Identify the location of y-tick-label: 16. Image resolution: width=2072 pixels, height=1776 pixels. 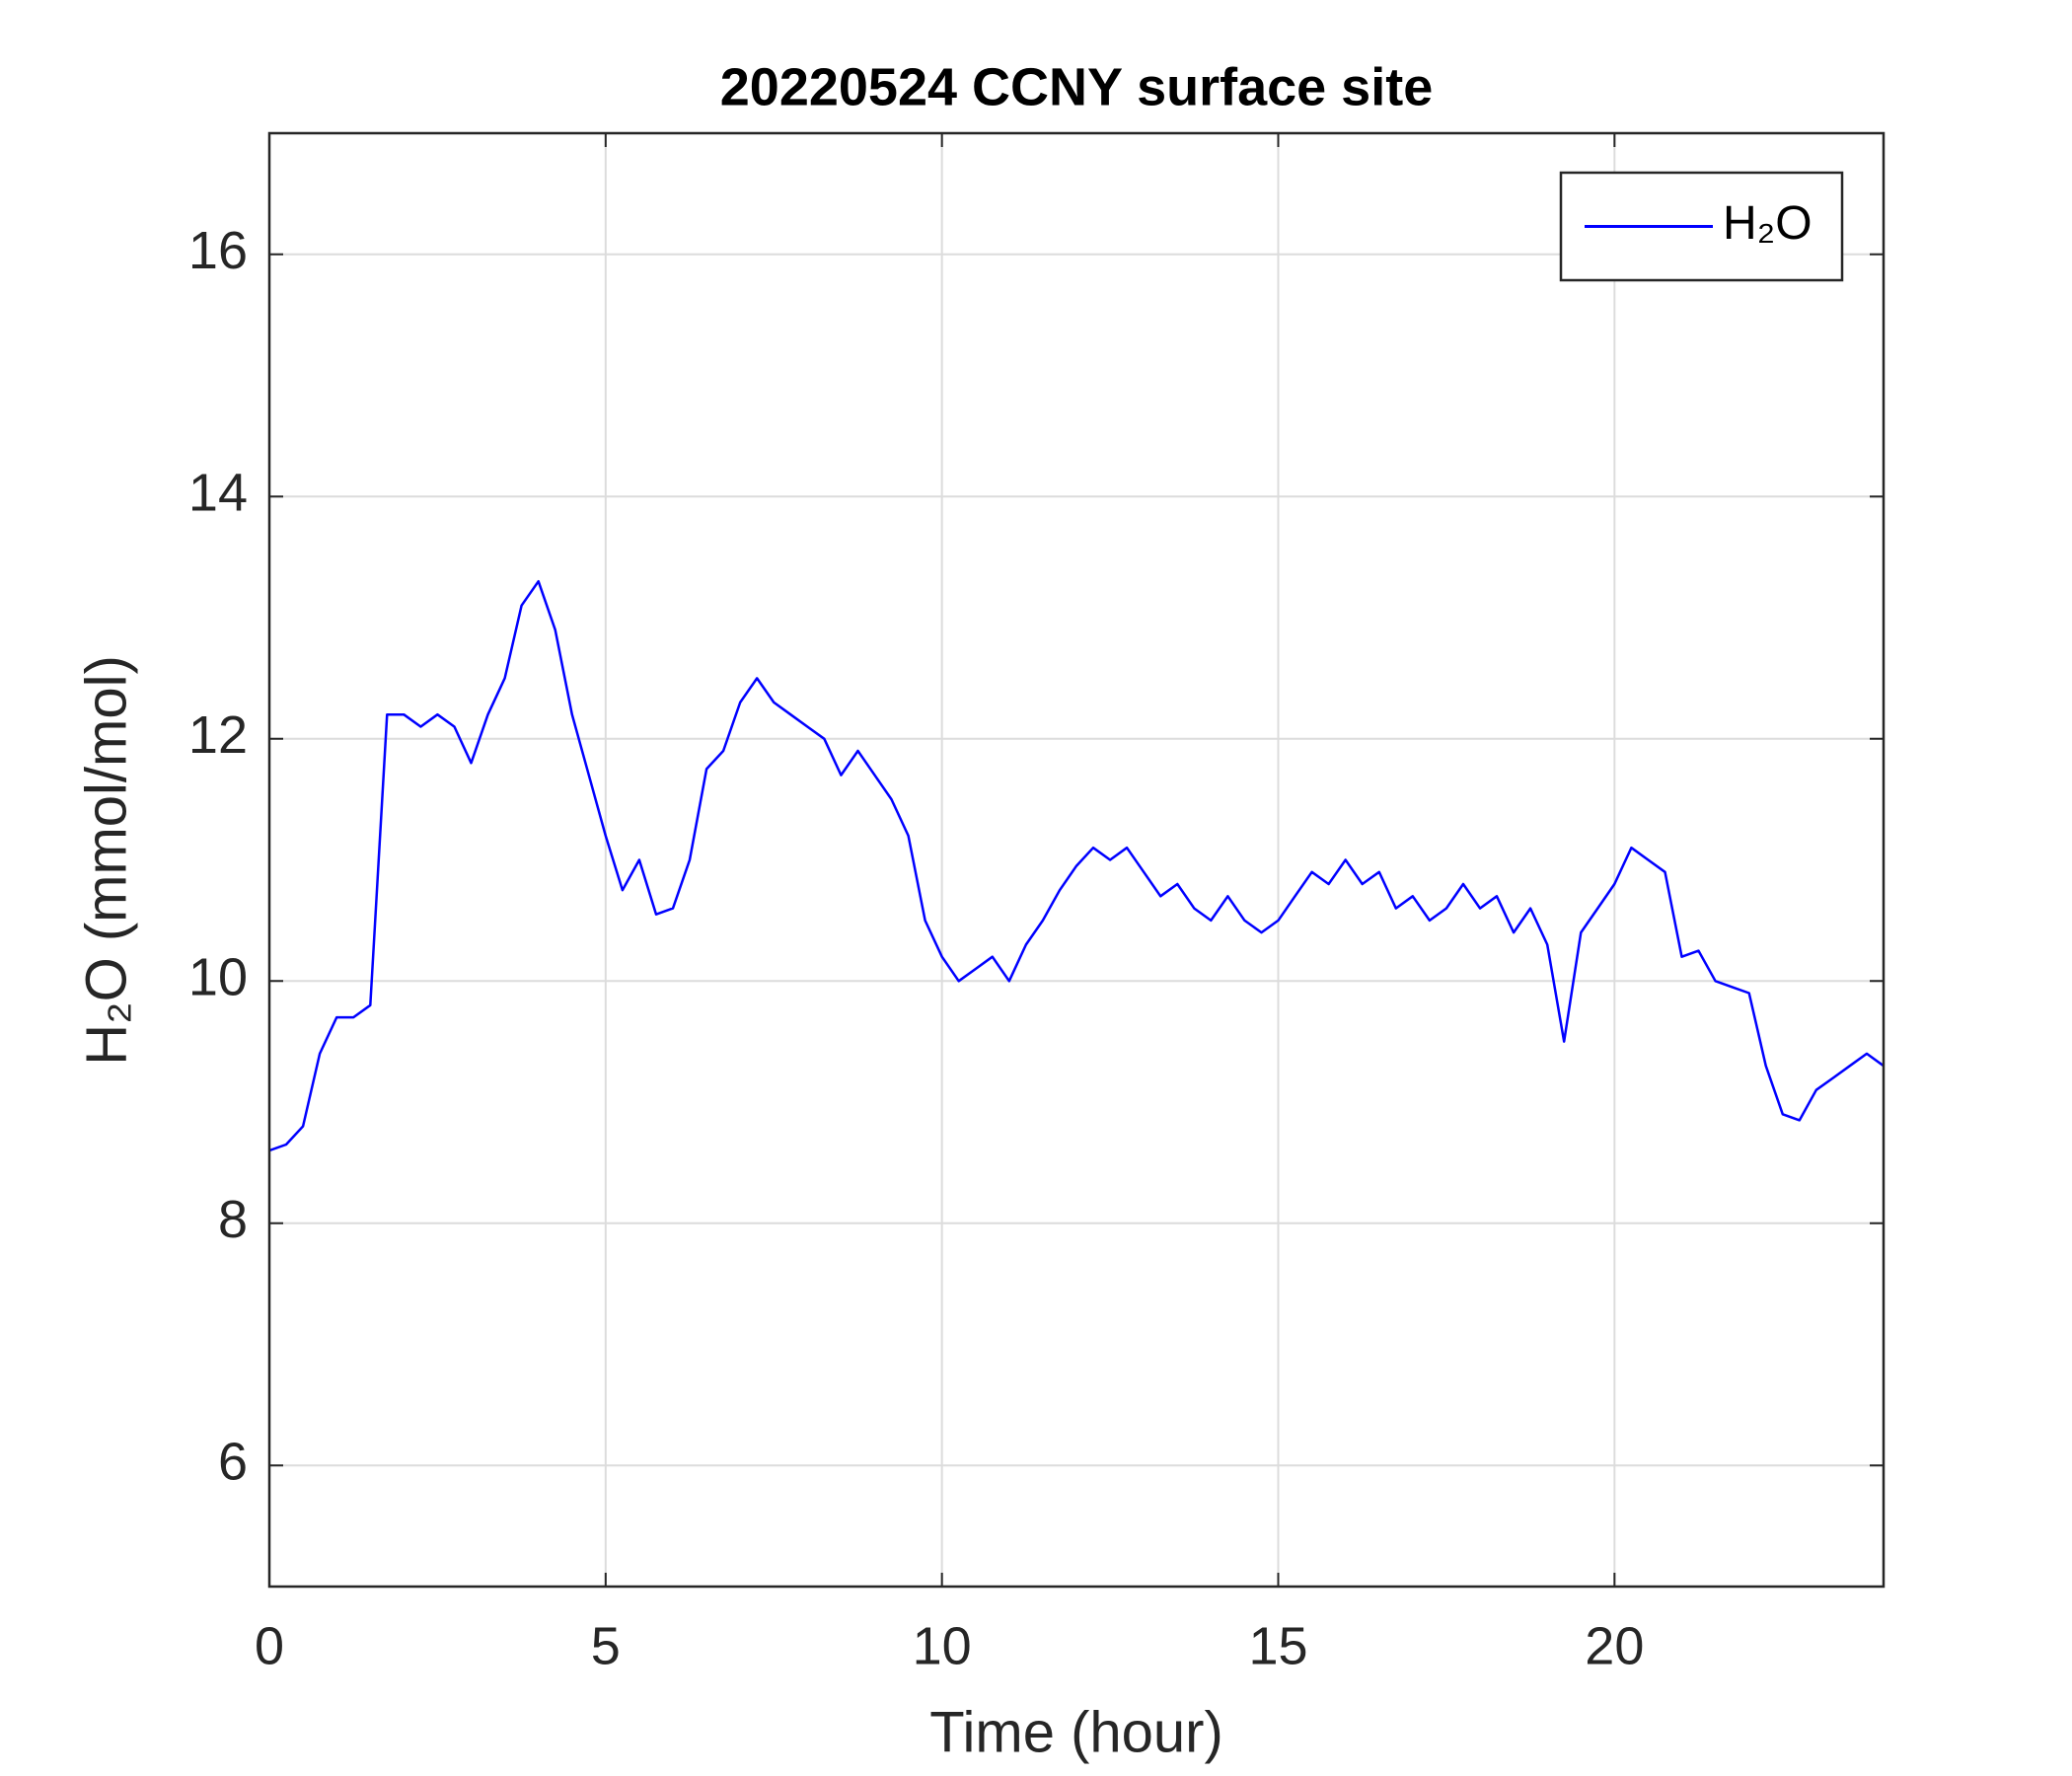
(218, 251).